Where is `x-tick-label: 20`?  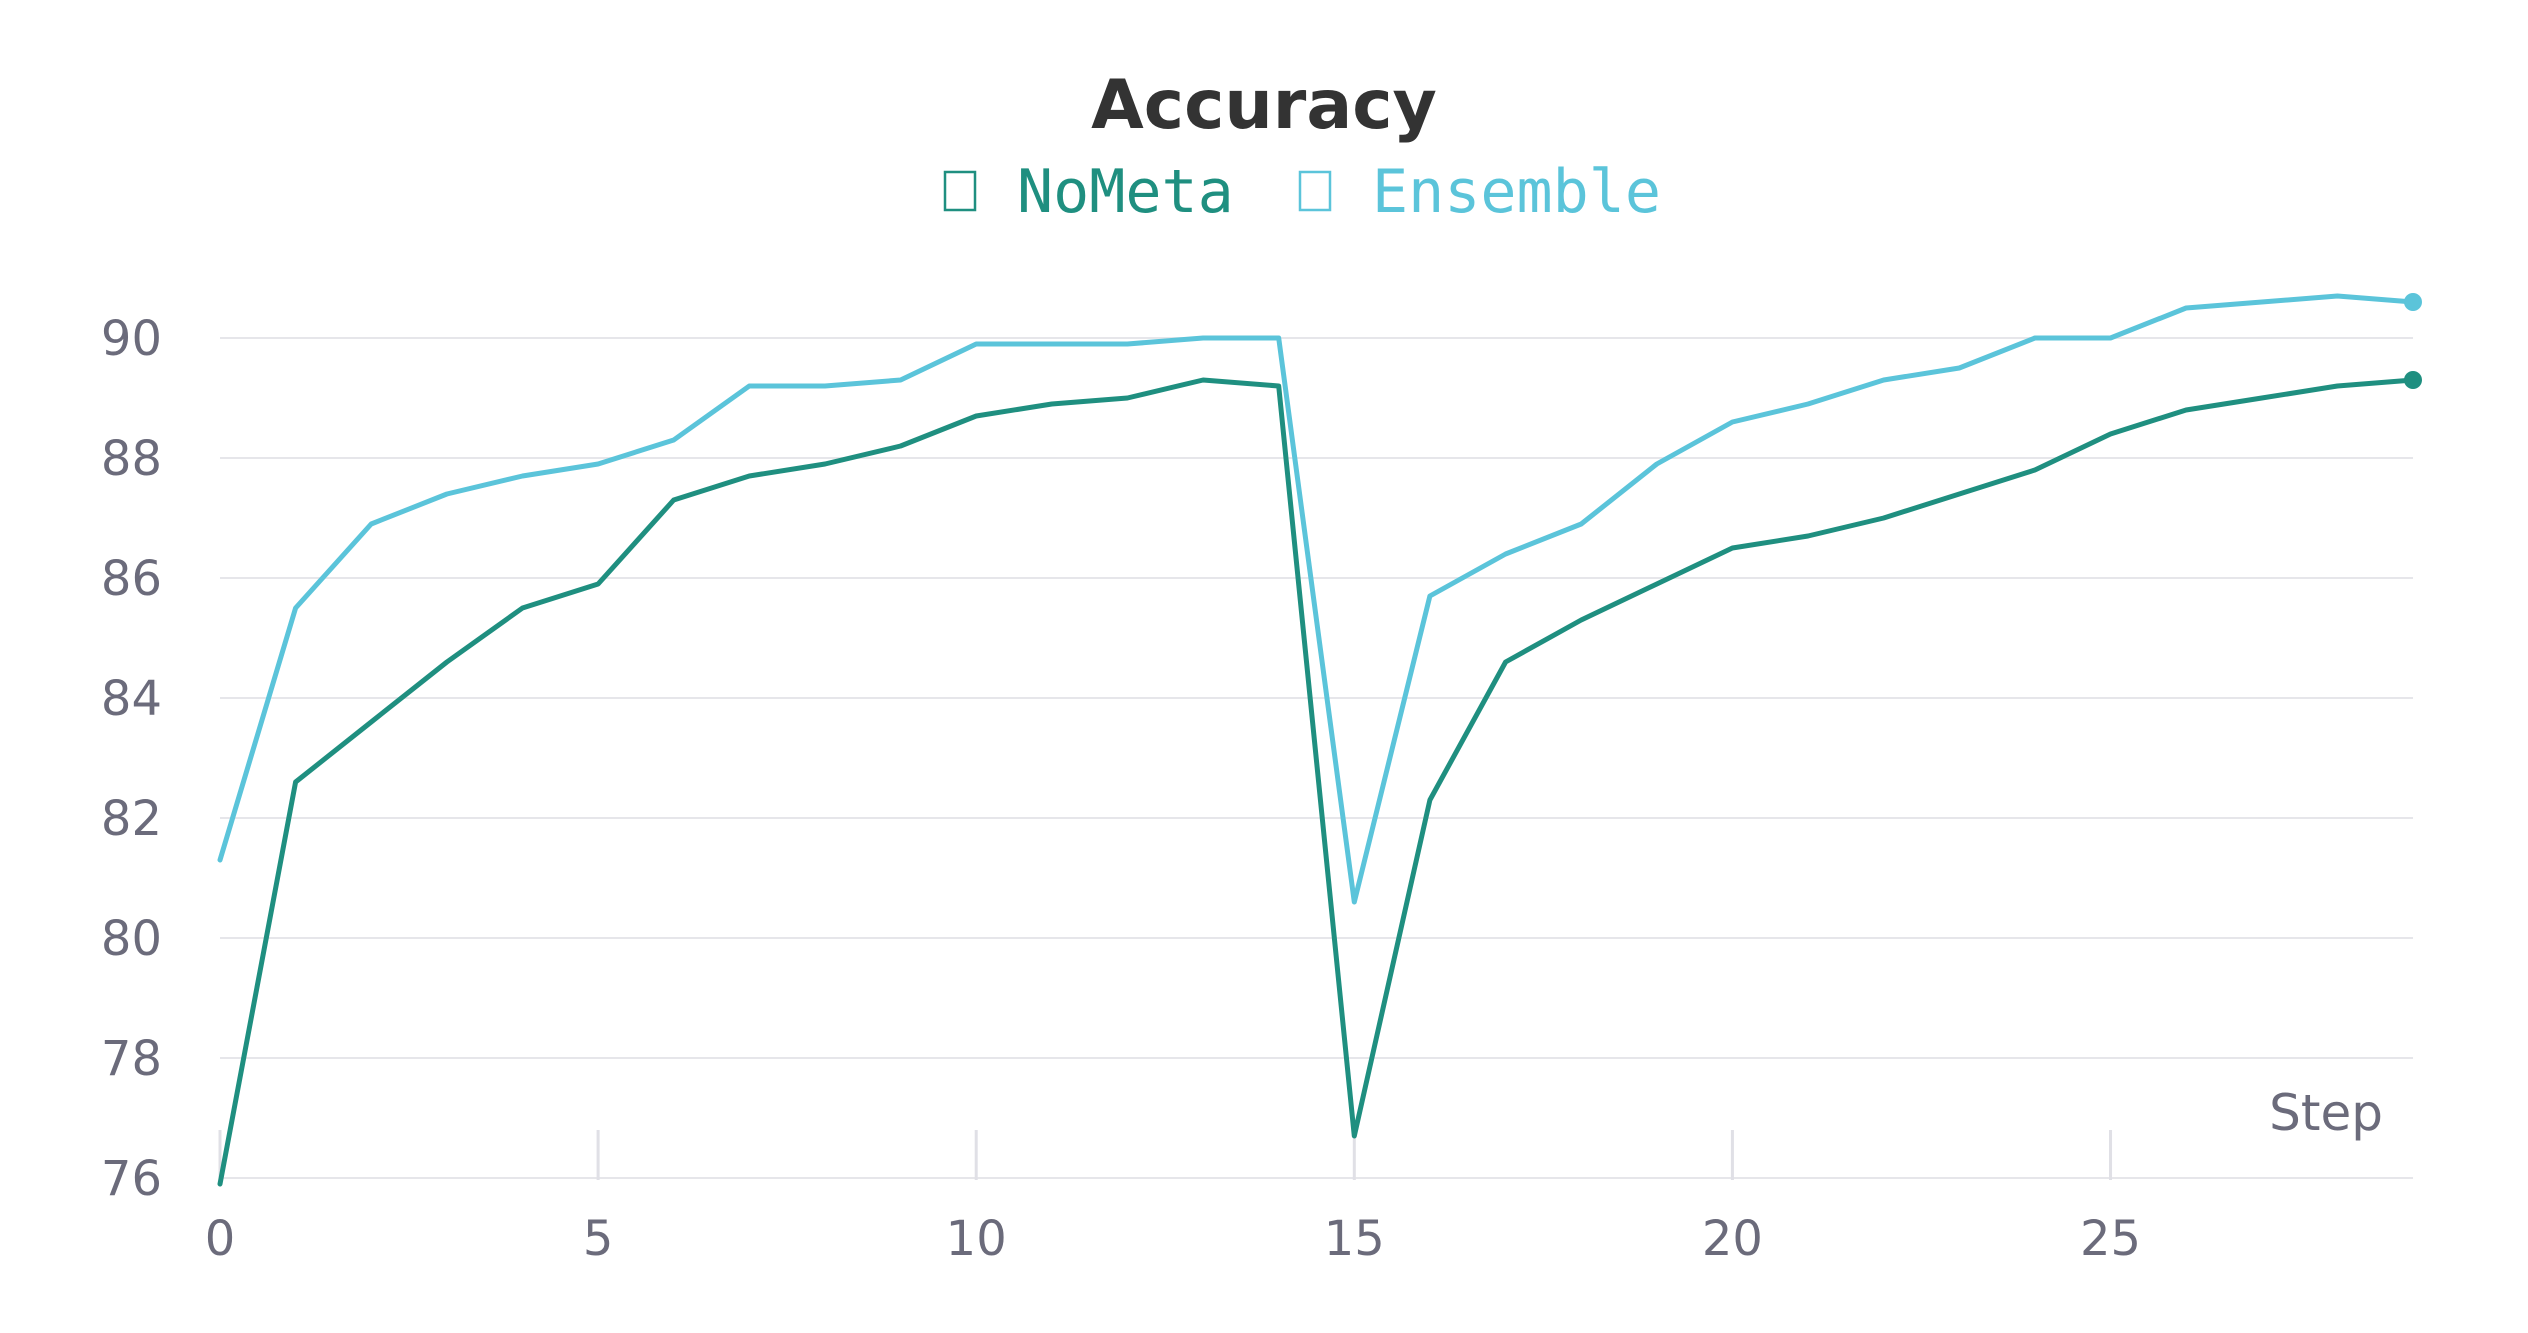
x-tick-label: 20 is located at coordinates (1732, 1239).